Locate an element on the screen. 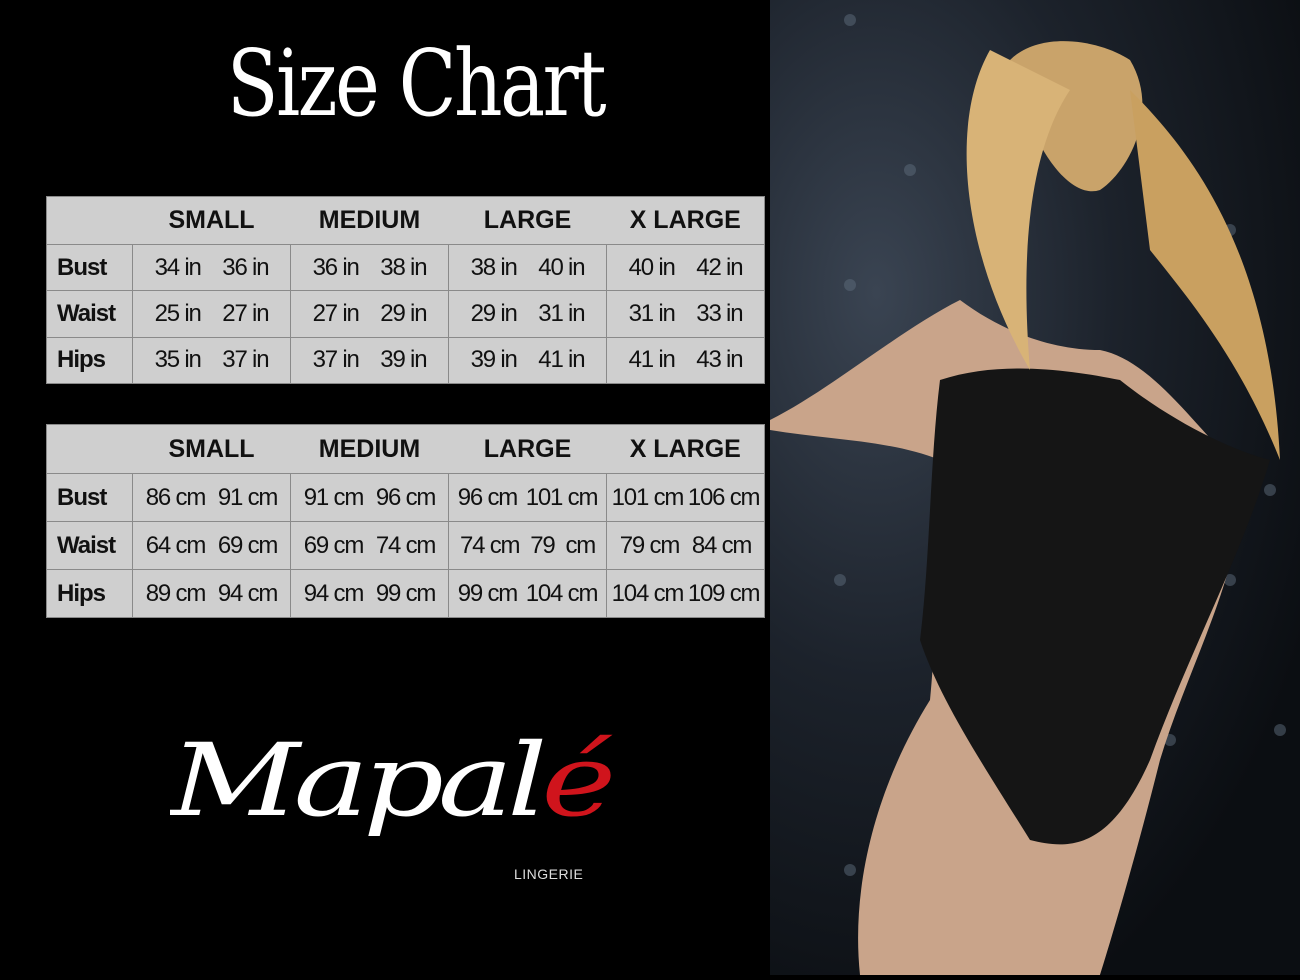  max-value: 42 in is located at coordinates (719, 267).